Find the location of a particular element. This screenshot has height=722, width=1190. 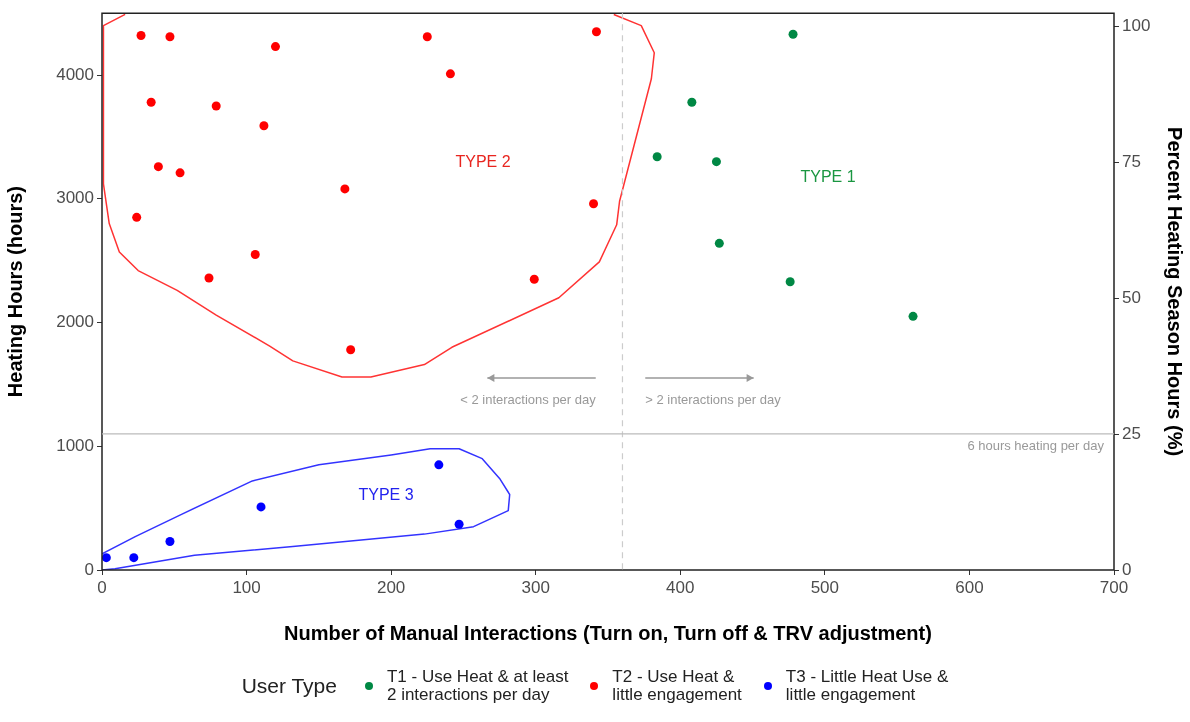

y2-tick-label: 0 is located at coordinates (1127, 569).